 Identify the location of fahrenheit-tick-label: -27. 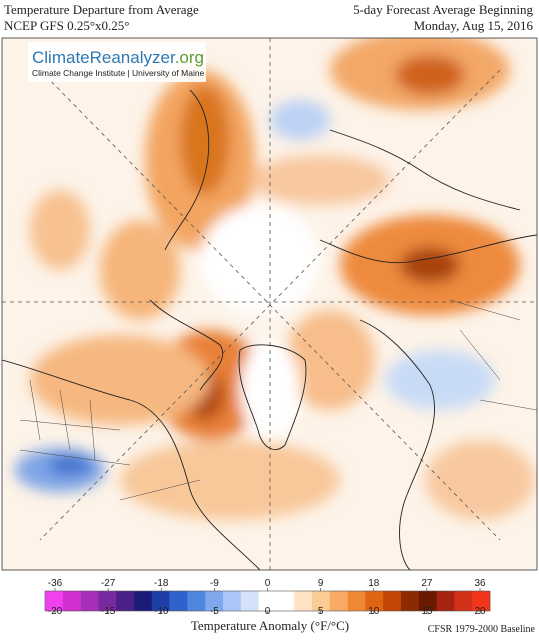
(108, 583).